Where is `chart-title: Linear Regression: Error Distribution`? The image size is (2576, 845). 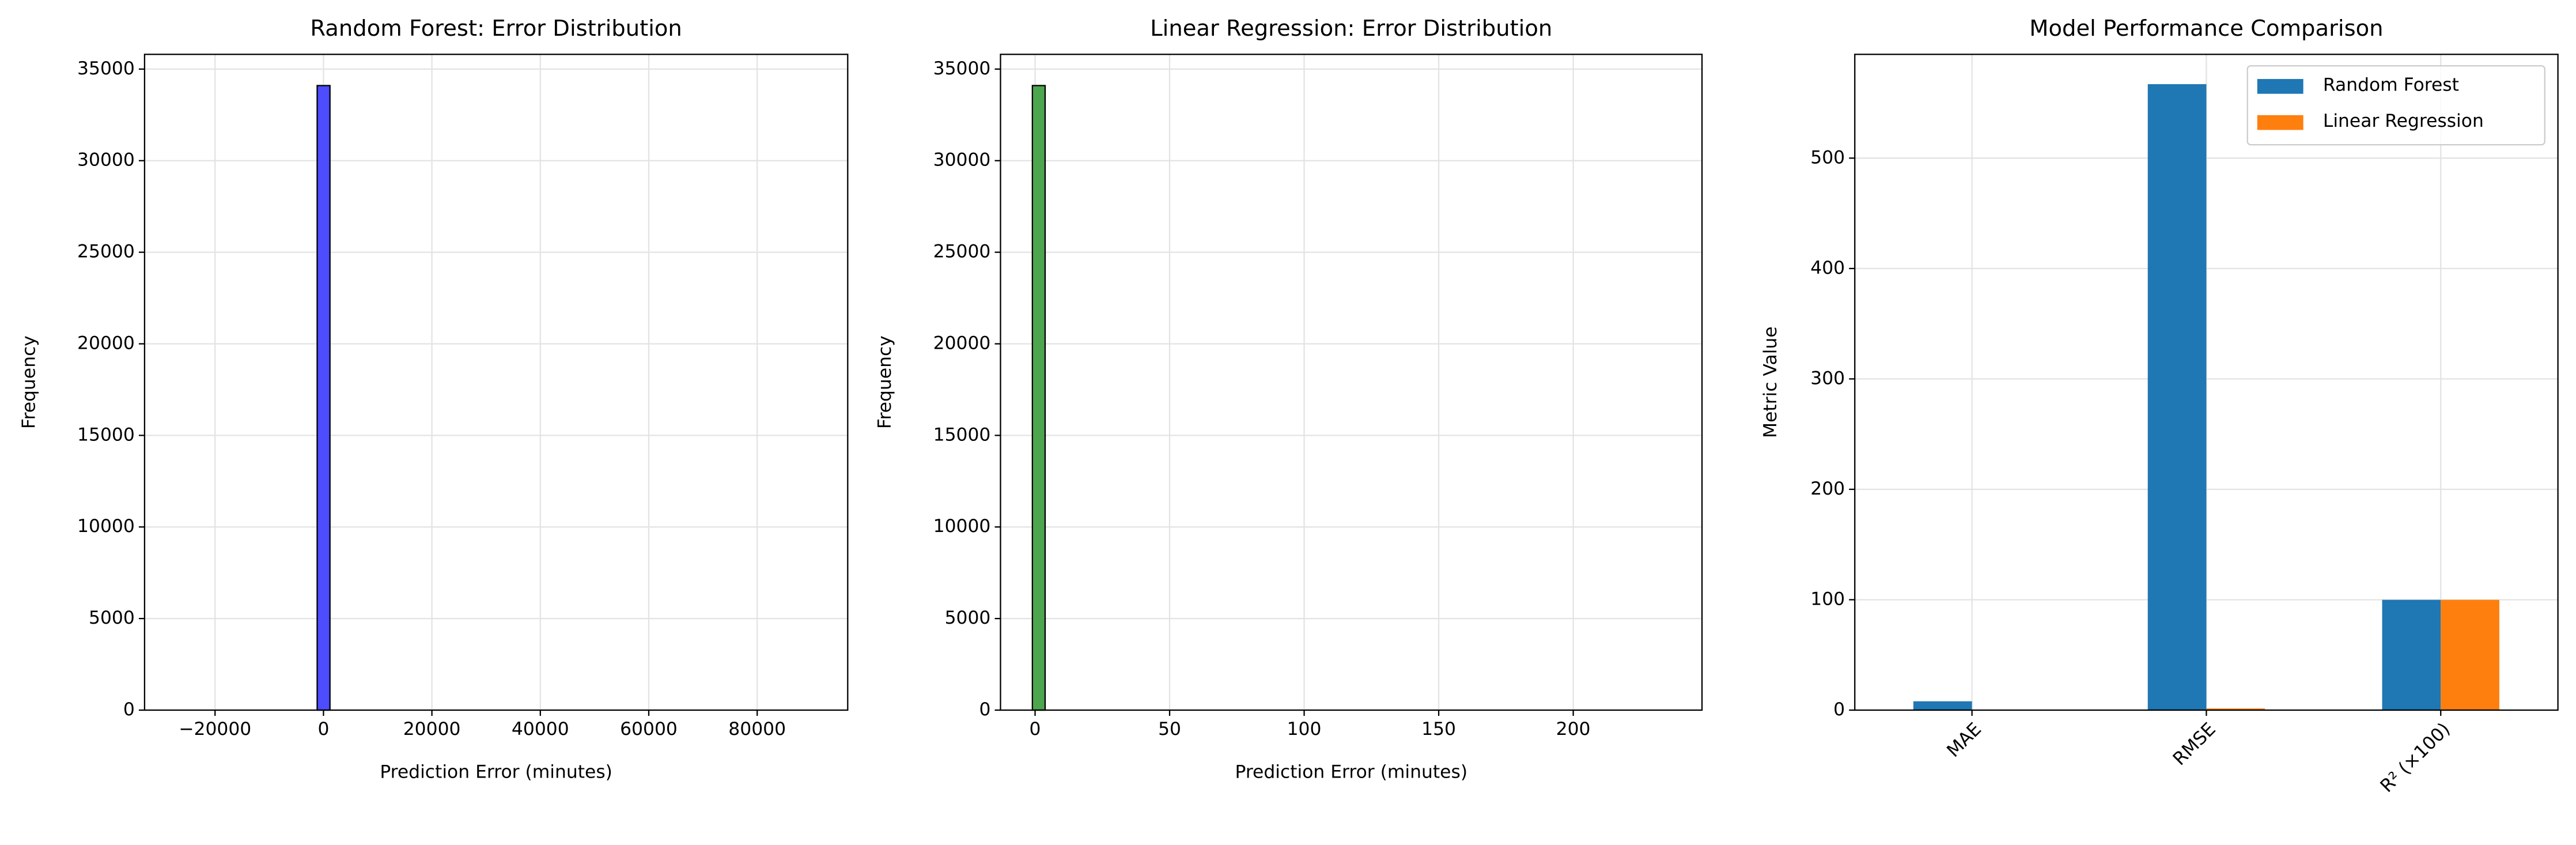
chart-title: Linear Regression: Error Distribution is located at coordinates (1351, 29).